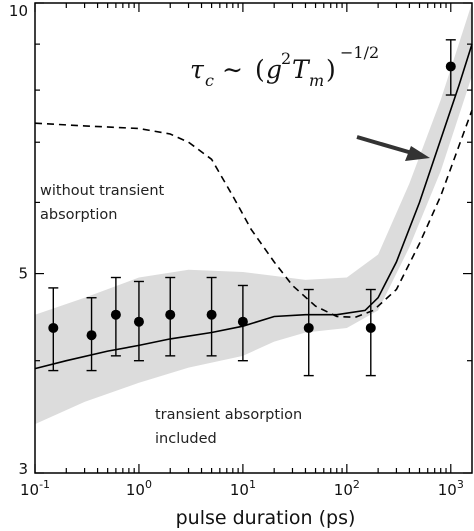  I want to click on arrow-shaft, so click(384, 145).